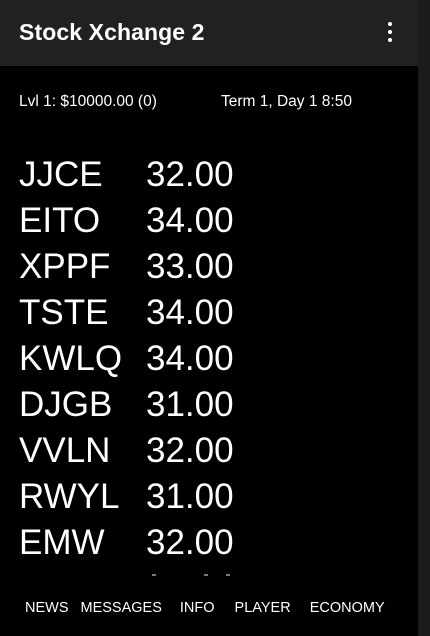 The image size is (430, 636). I want to click on stock-row-jjce: JJCE 32.00, so click(209, 175).